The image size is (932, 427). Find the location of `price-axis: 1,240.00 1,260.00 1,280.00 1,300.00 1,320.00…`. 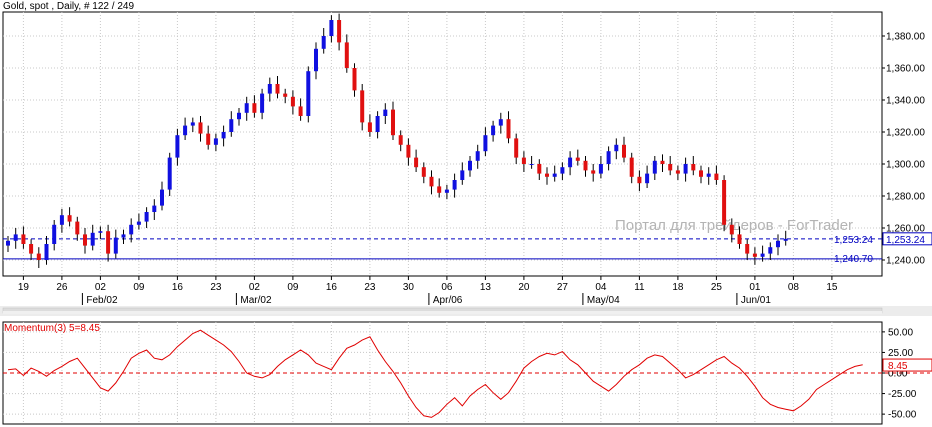

price-axis: 1,240.00 1,260.00 1,280.00 1,300.00 1,320.00… is located at coordinates (907, 149).